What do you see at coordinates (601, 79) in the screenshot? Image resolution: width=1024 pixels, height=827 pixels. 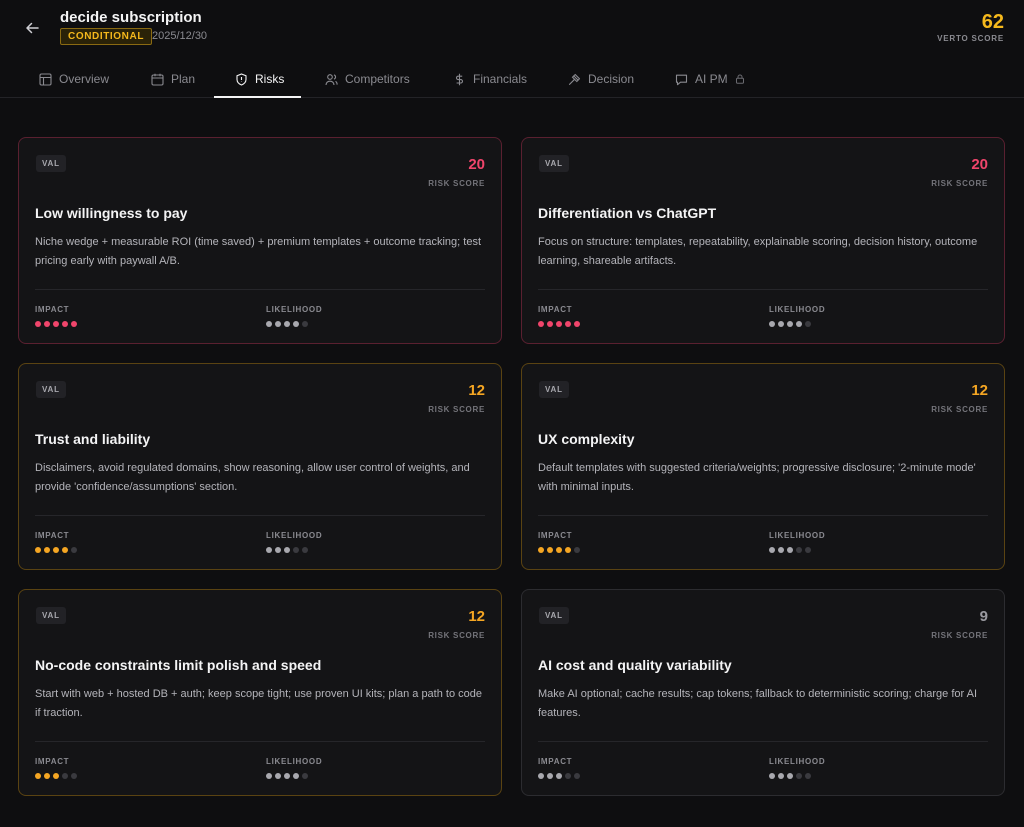 I see `tab-decision: Decision` at bounding box center [601, 79].